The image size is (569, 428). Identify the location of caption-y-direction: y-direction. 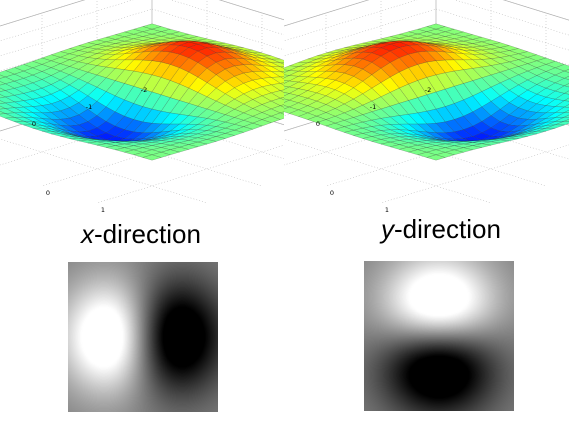
(441, 229).